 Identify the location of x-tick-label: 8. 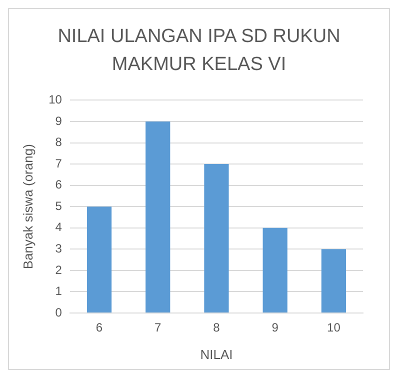
(216, 327).